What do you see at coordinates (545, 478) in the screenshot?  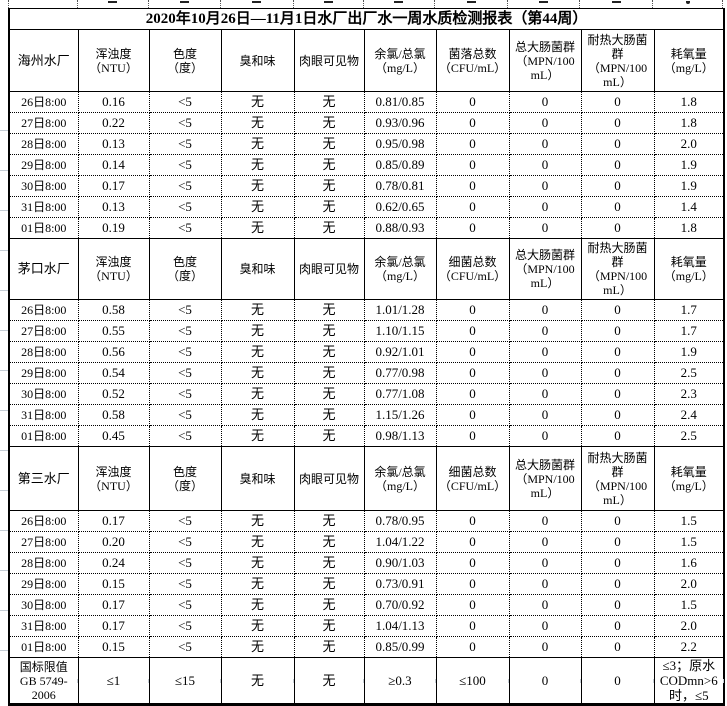 I see `column-header-cell: 总大肠菌群 （MPN/100 mL）` at bounding box center [545, 478].